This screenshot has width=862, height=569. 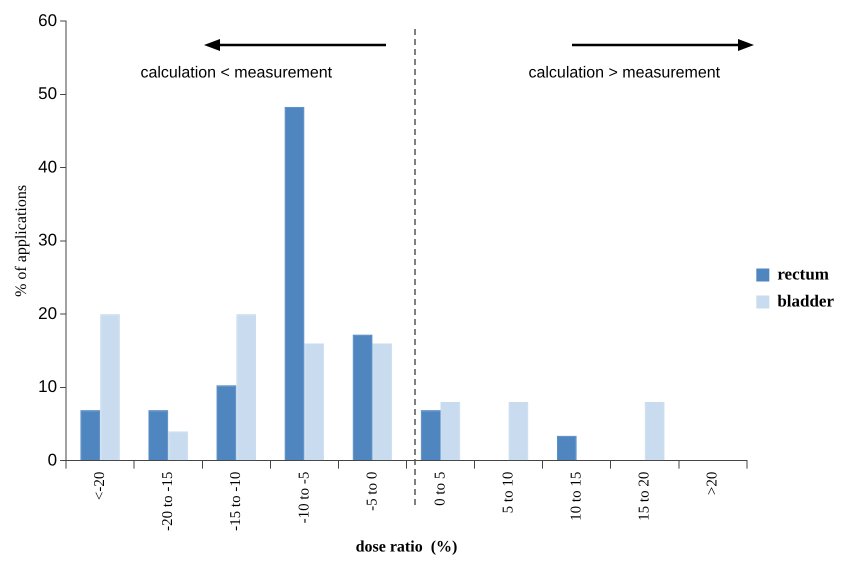 I want to click on y-axis-title: % of applications, so click(x=21, y=240).